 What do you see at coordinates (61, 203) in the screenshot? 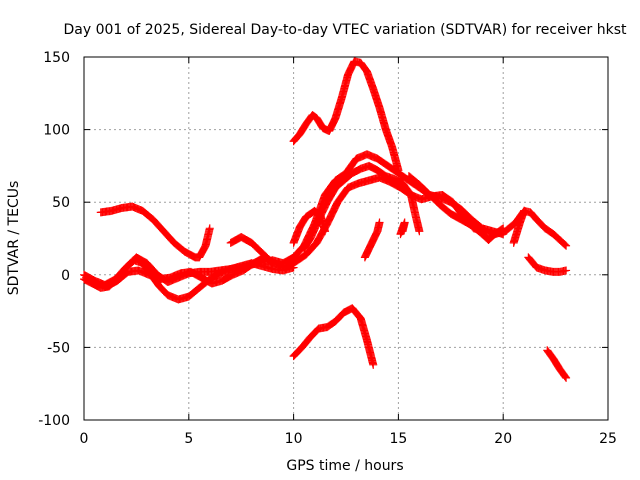
I see `y-tick-label: 50` at bounding box center [61, 203].